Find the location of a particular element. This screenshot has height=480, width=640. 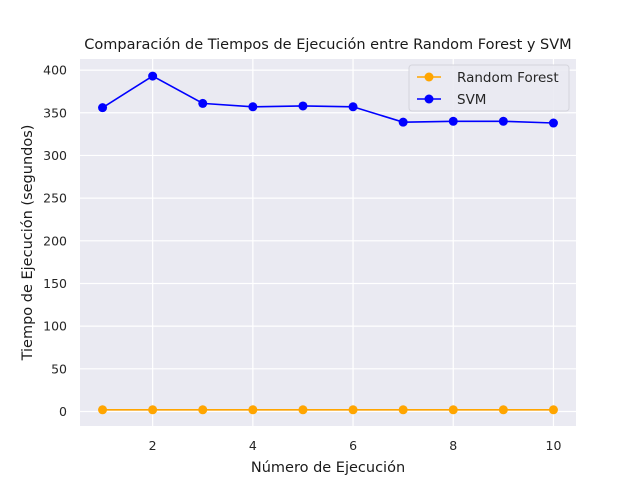

legend-svm-label: SVM is located at coordinates (471, 100).